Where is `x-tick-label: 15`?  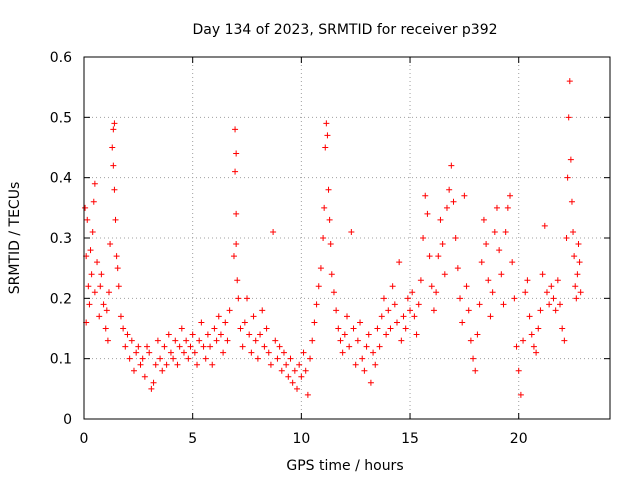 x-tick-label: 15 is located at coordinates (410, 439).